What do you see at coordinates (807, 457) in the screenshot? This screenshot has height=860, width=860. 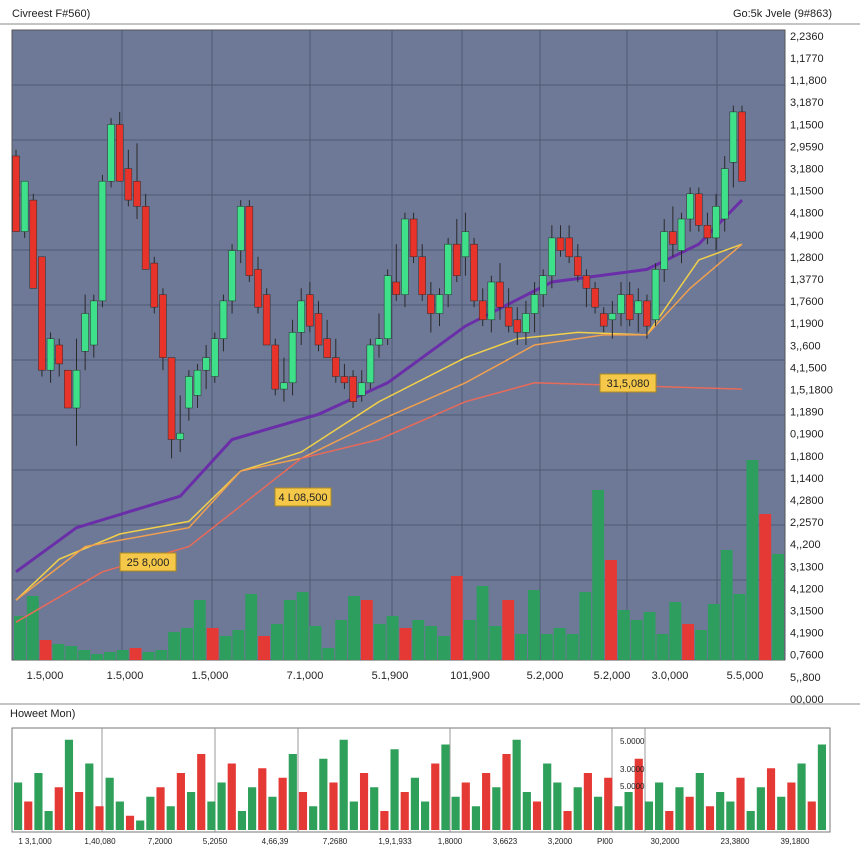 I see `price-label: 1,1800` at bounding box center [807, 457].